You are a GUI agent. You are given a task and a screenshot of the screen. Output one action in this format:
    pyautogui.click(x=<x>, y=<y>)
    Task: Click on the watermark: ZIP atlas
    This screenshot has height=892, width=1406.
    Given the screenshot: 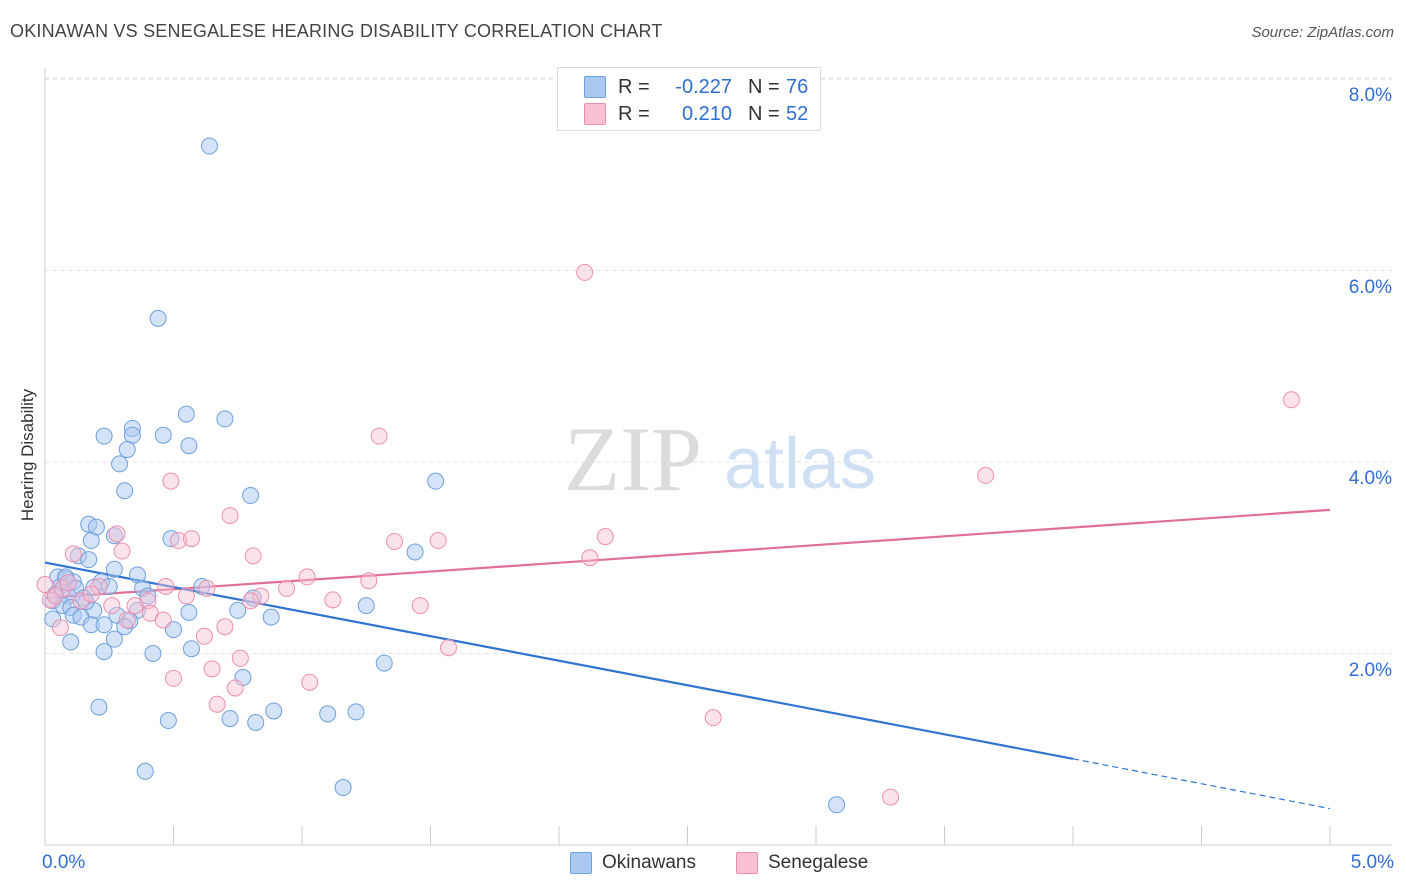 What is the action you would take?
    pyautogui.click(x=720, y=459)
    